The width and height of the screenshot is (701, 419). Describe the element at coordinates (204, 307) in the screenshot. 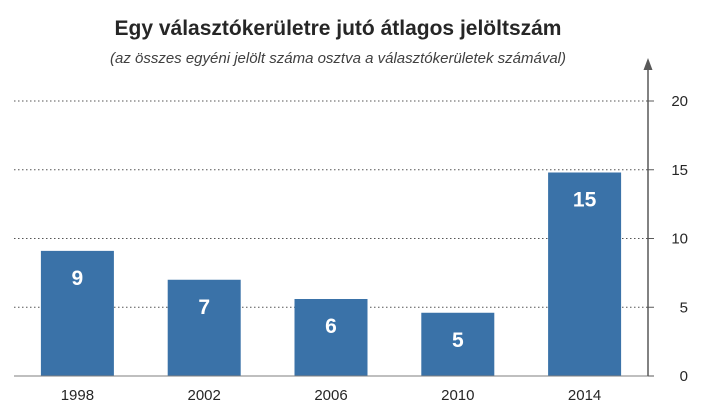

I see `data-label: 7` at that location.